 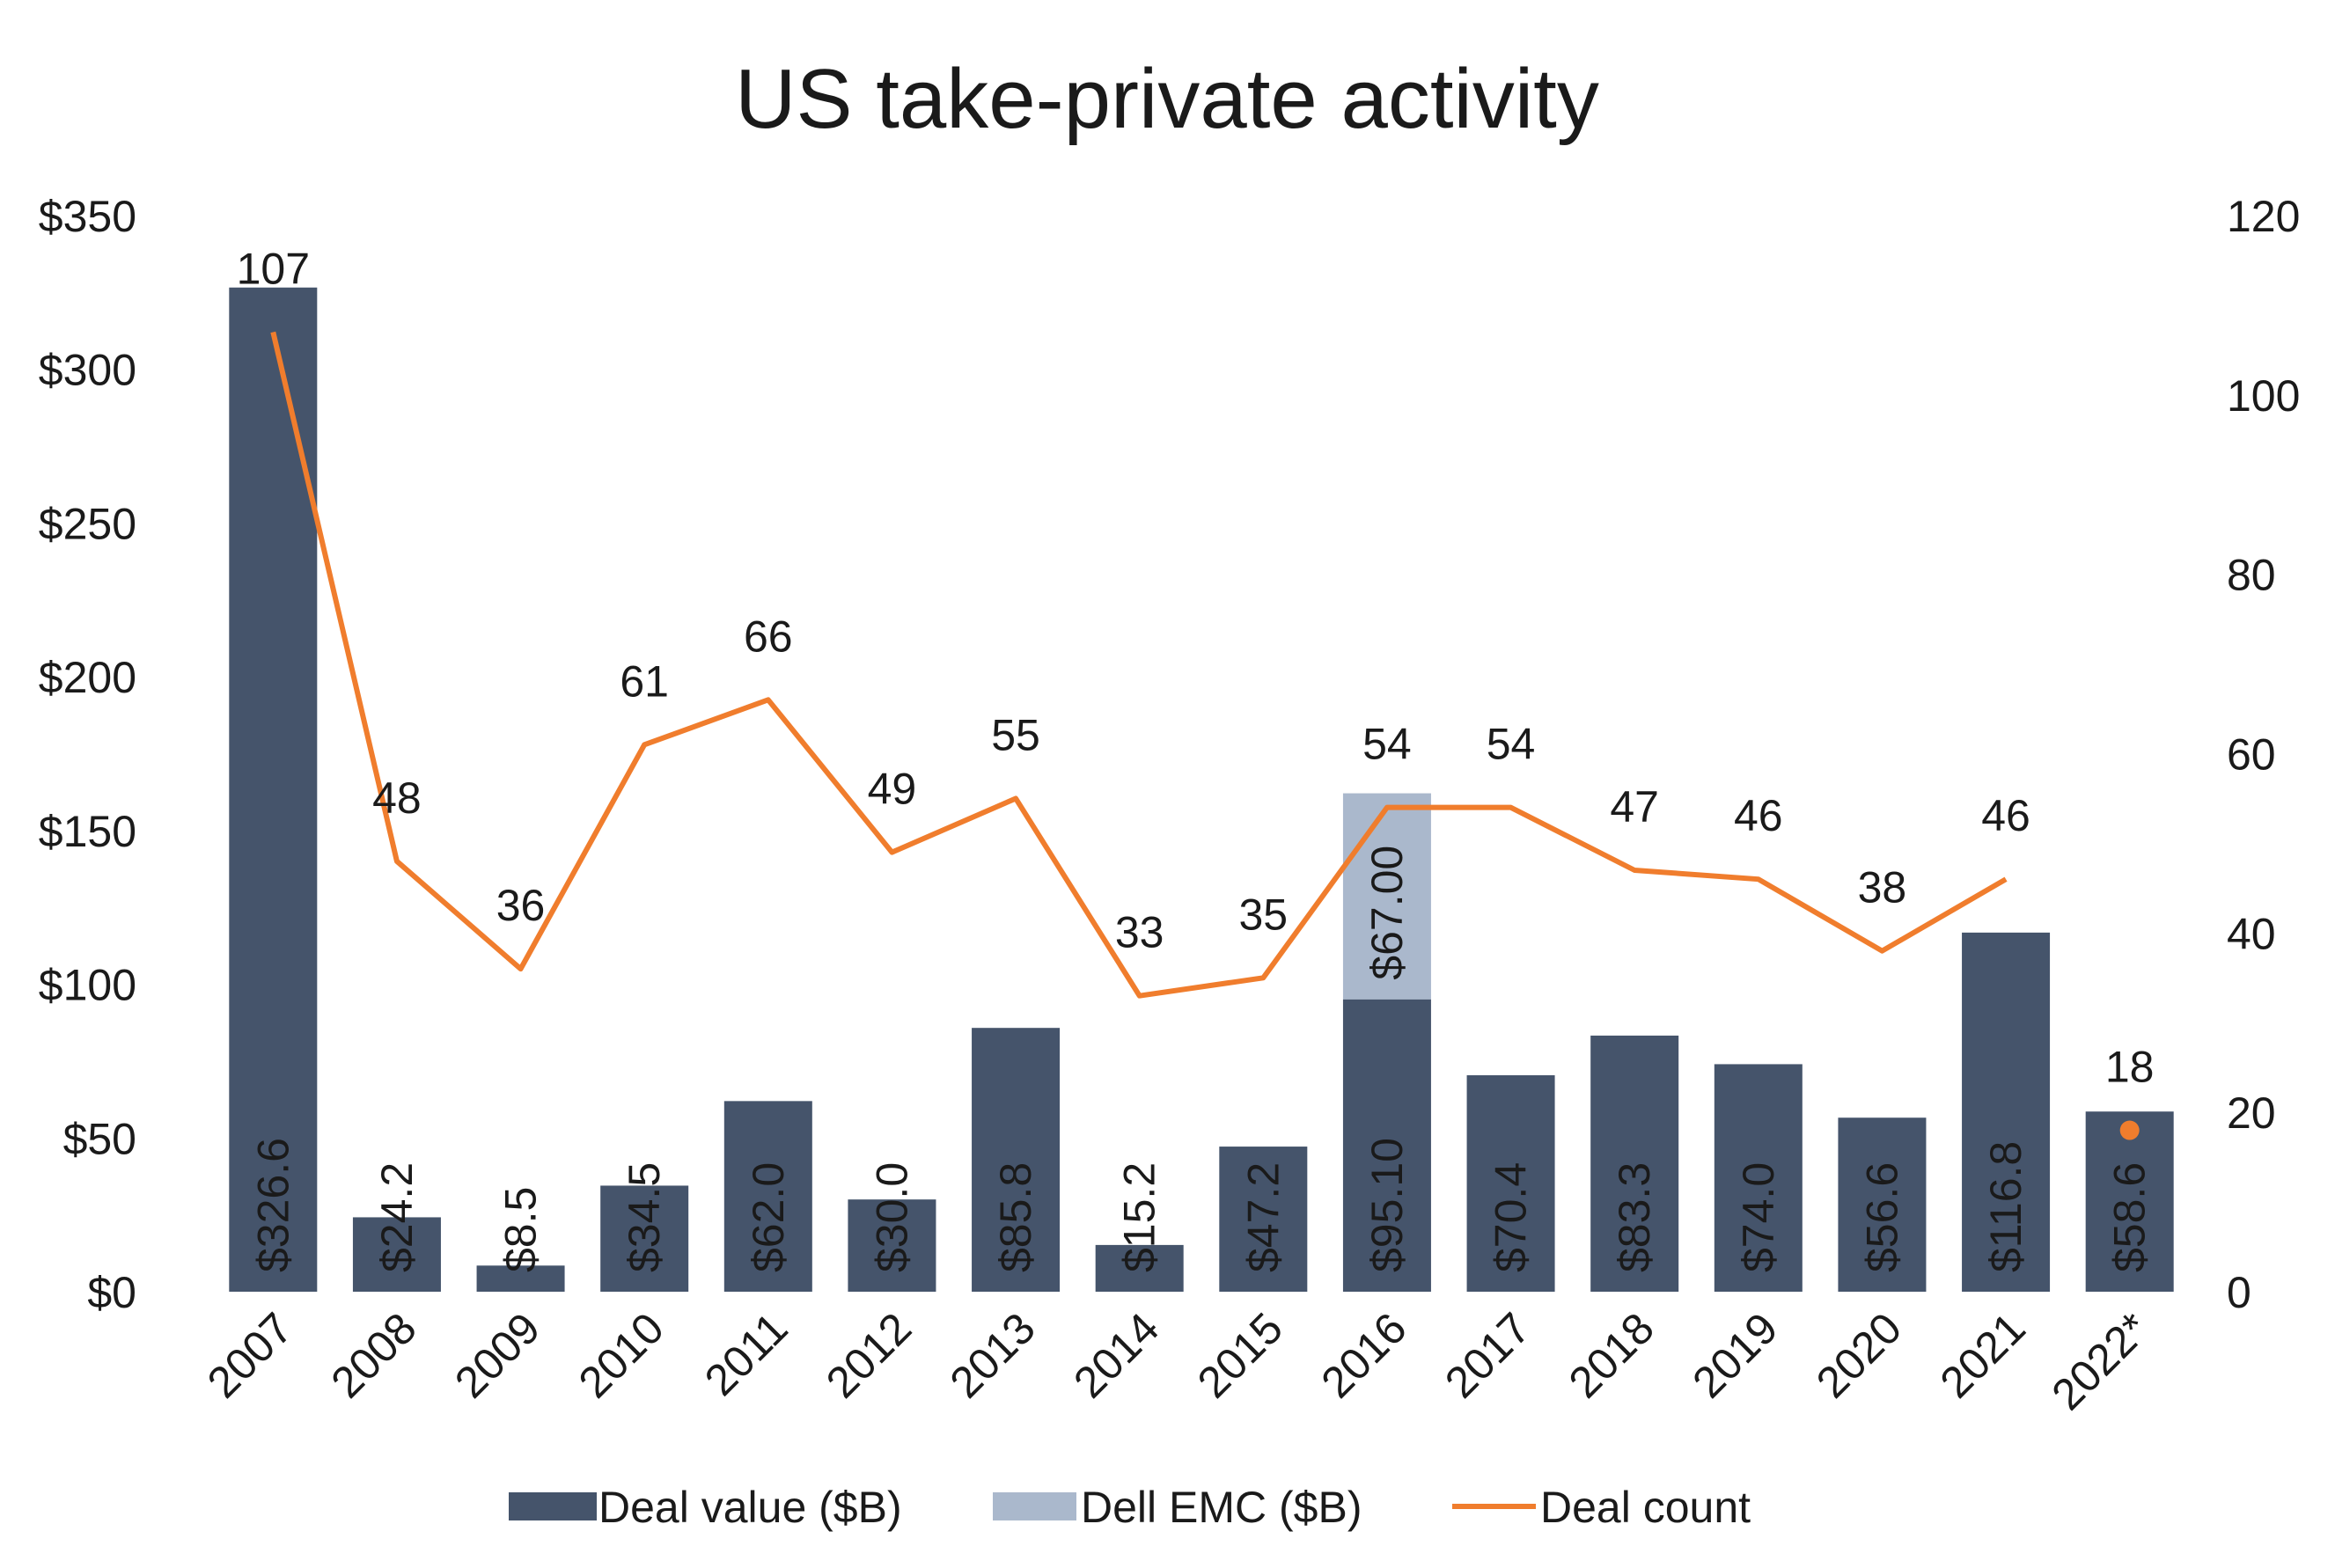 What do you see at coordinates (1487, 1355) in the screenshot?
I see `x-axis-tick-label: 2017` at bounding box center [1487, 1355].